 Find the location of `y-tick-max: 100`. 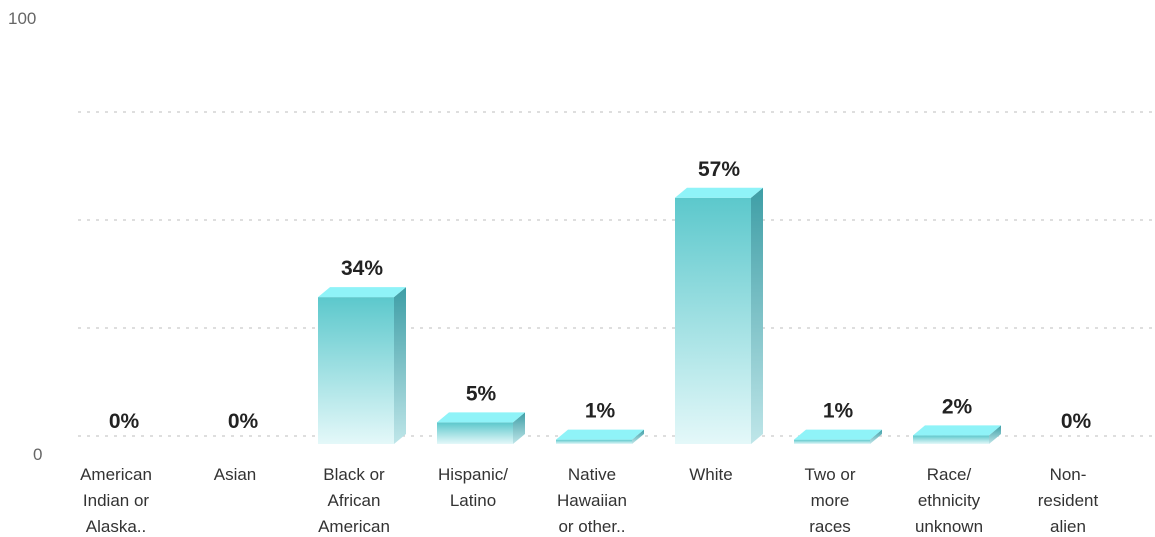

y-tick-max: 100 is located at coordinates (22, 18).